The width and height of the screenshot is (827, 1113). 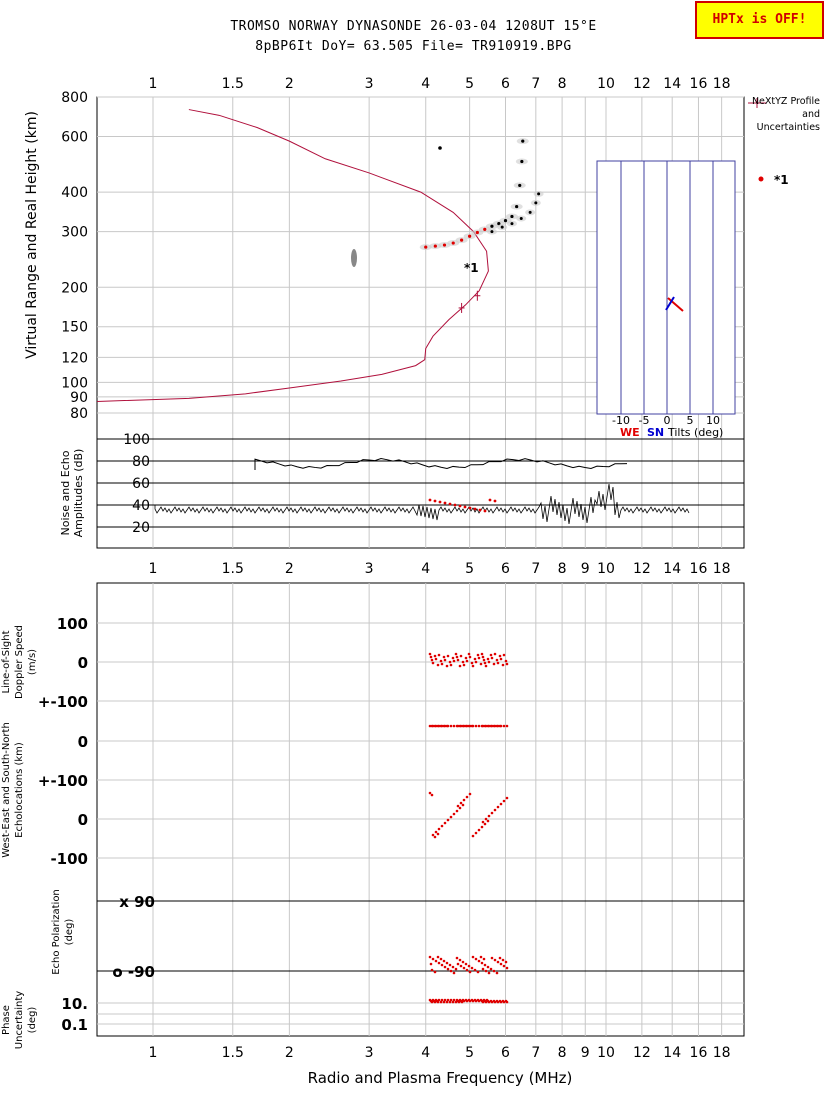 What do you see at coordinates (713, 420) in the screenshot?
I see `tilt-tick-label: 10` at bounding box center [713, 420].